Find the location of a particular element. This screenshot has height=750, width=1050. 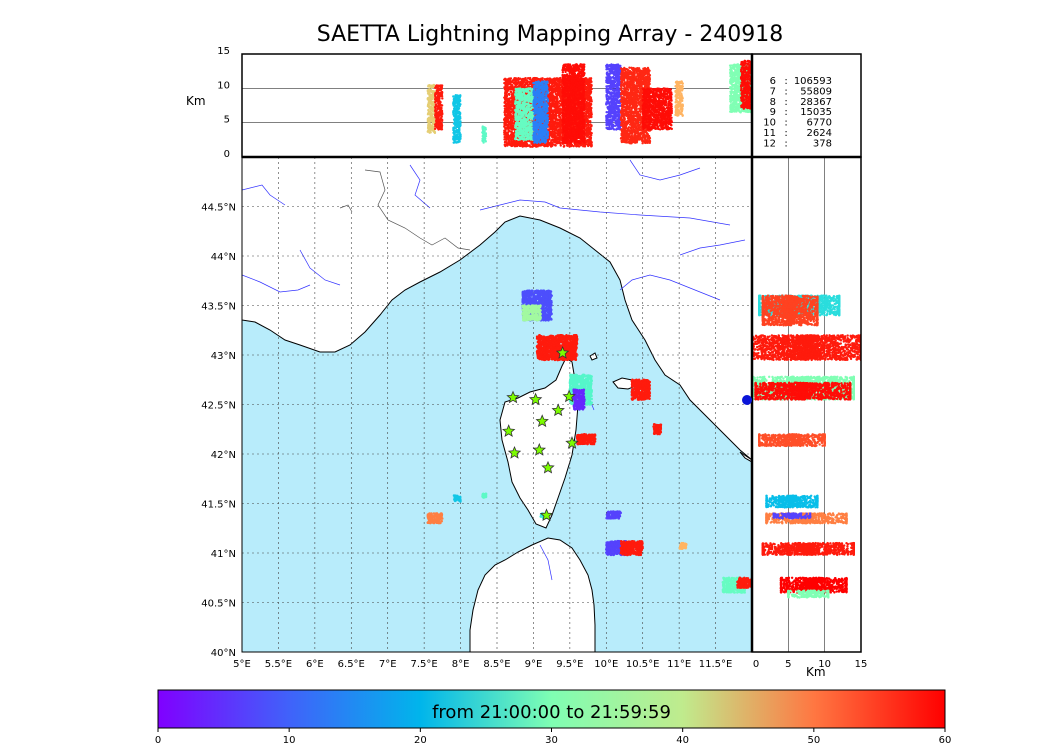

plan-x-tick-label: 6.5°E is located at coordinates (351, 664).